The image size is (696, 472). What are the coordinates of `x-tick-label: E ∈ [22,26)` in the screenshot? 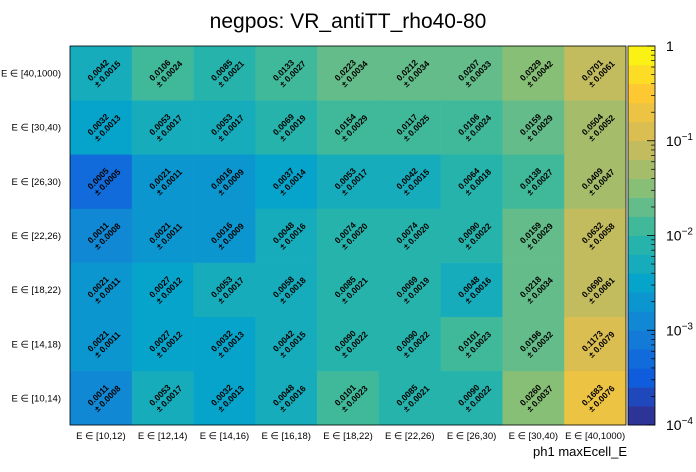 It's located at (409, 436).